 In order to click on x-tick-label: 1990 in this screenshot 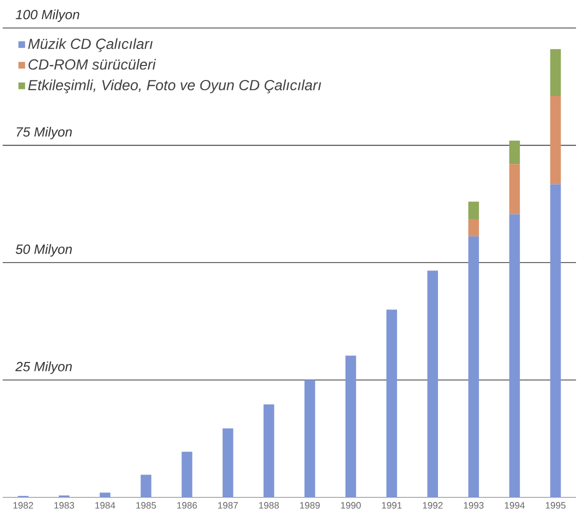, I will do `click(351, 505)`.